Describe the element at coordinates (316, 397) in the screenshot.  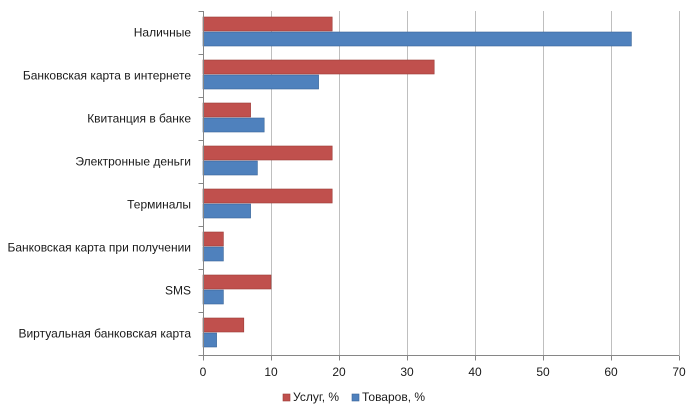
I see `legend-label-0: Услуг, %` at that location.